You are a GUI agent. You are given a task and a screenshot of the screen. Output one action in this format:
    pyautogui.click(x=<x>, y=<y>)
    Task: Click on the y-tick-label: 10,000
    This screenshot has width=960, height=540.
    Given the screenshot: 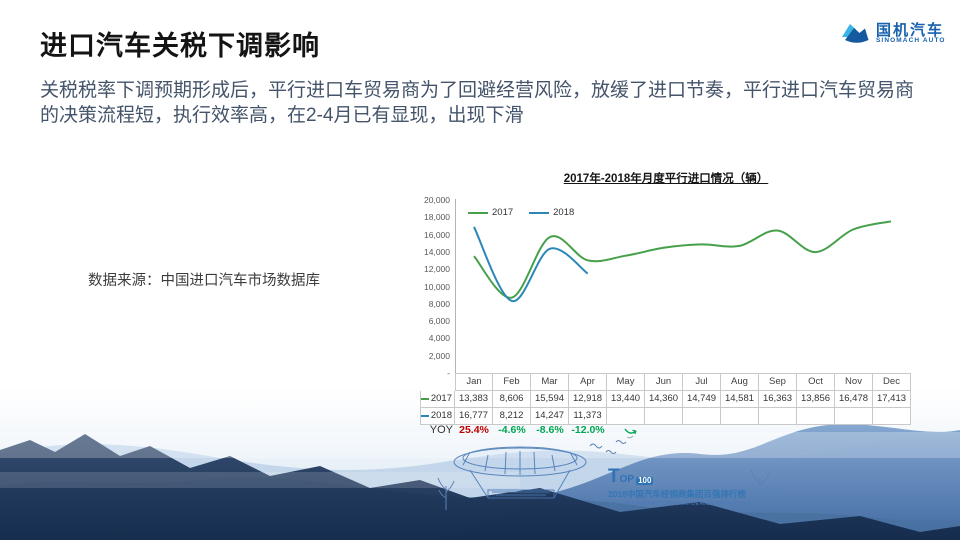 What is the action you would take?
    pyautogui.click(x=437, y=286)
    